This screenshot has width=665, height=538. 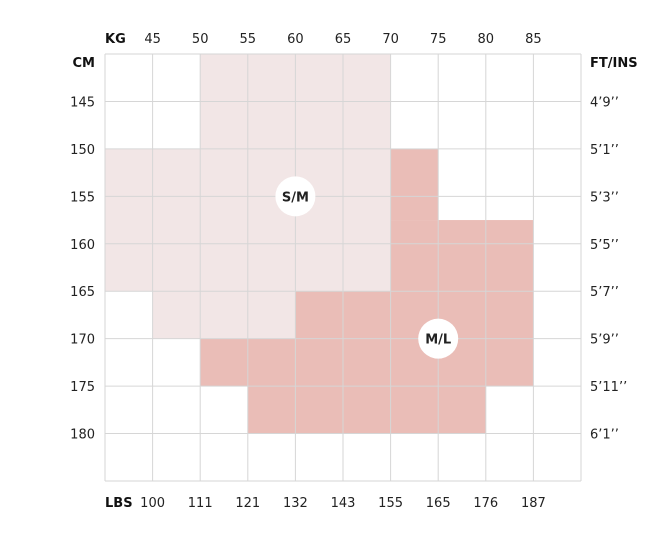 What do you see at coordinates (295, 39) in the screenshot?
I see `kg-tick-label: 60` at bounding box center [295, 39].